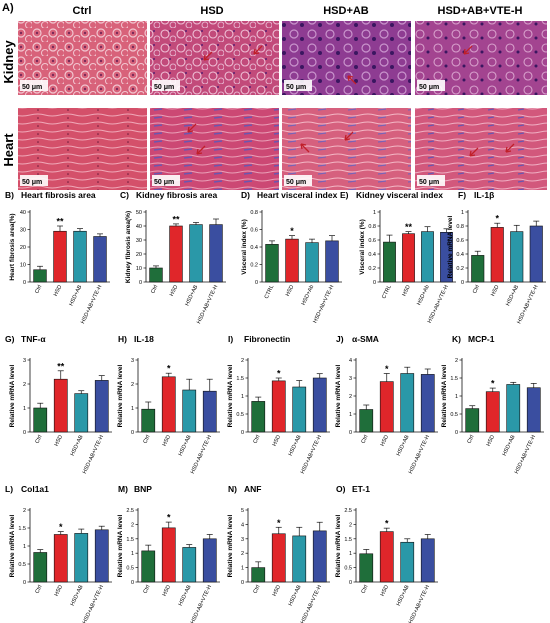 This screenshot has width=550, height=623. What do you see at coordinates (346, 11) in the screenshot?
I see `column-title-hsd-ab: HSD+AB` at bounding box center [346, 11].